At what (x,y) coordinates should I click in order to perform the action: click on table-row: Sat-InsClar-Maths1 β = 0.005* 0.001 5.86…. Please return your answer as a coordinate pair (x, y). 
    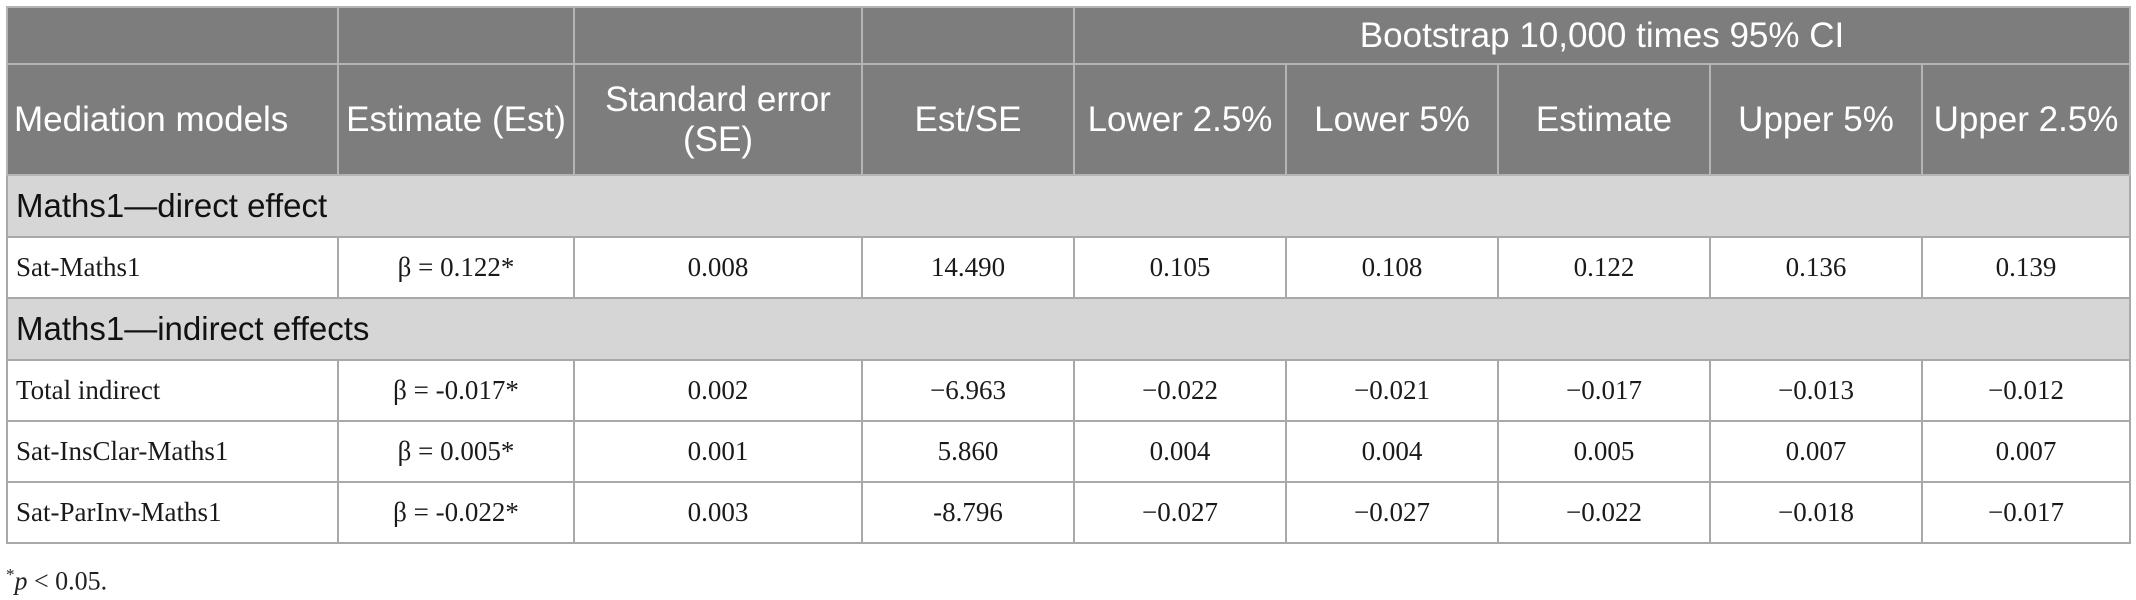
    Looking at the image, I should click on (1069, 451).